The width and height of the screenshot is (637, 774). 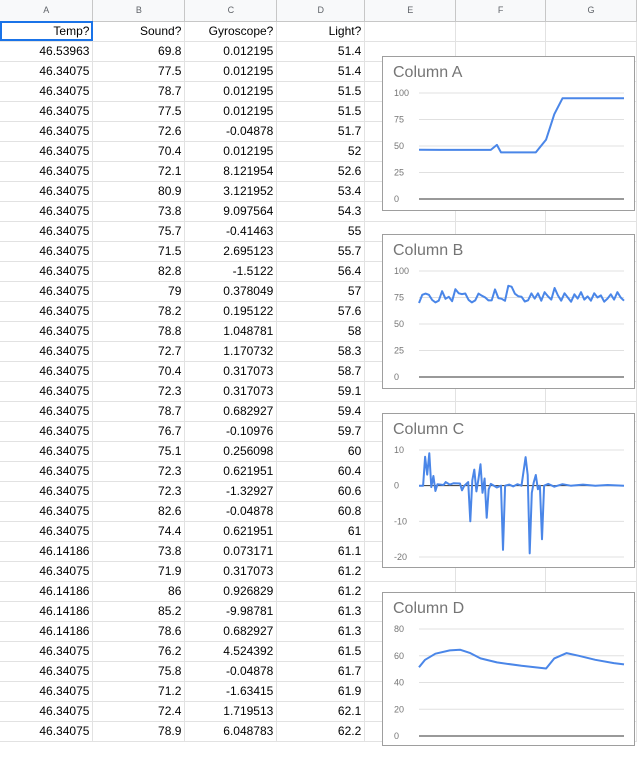 I want to click on cell: 46.53963, so click(x=47, y=51).